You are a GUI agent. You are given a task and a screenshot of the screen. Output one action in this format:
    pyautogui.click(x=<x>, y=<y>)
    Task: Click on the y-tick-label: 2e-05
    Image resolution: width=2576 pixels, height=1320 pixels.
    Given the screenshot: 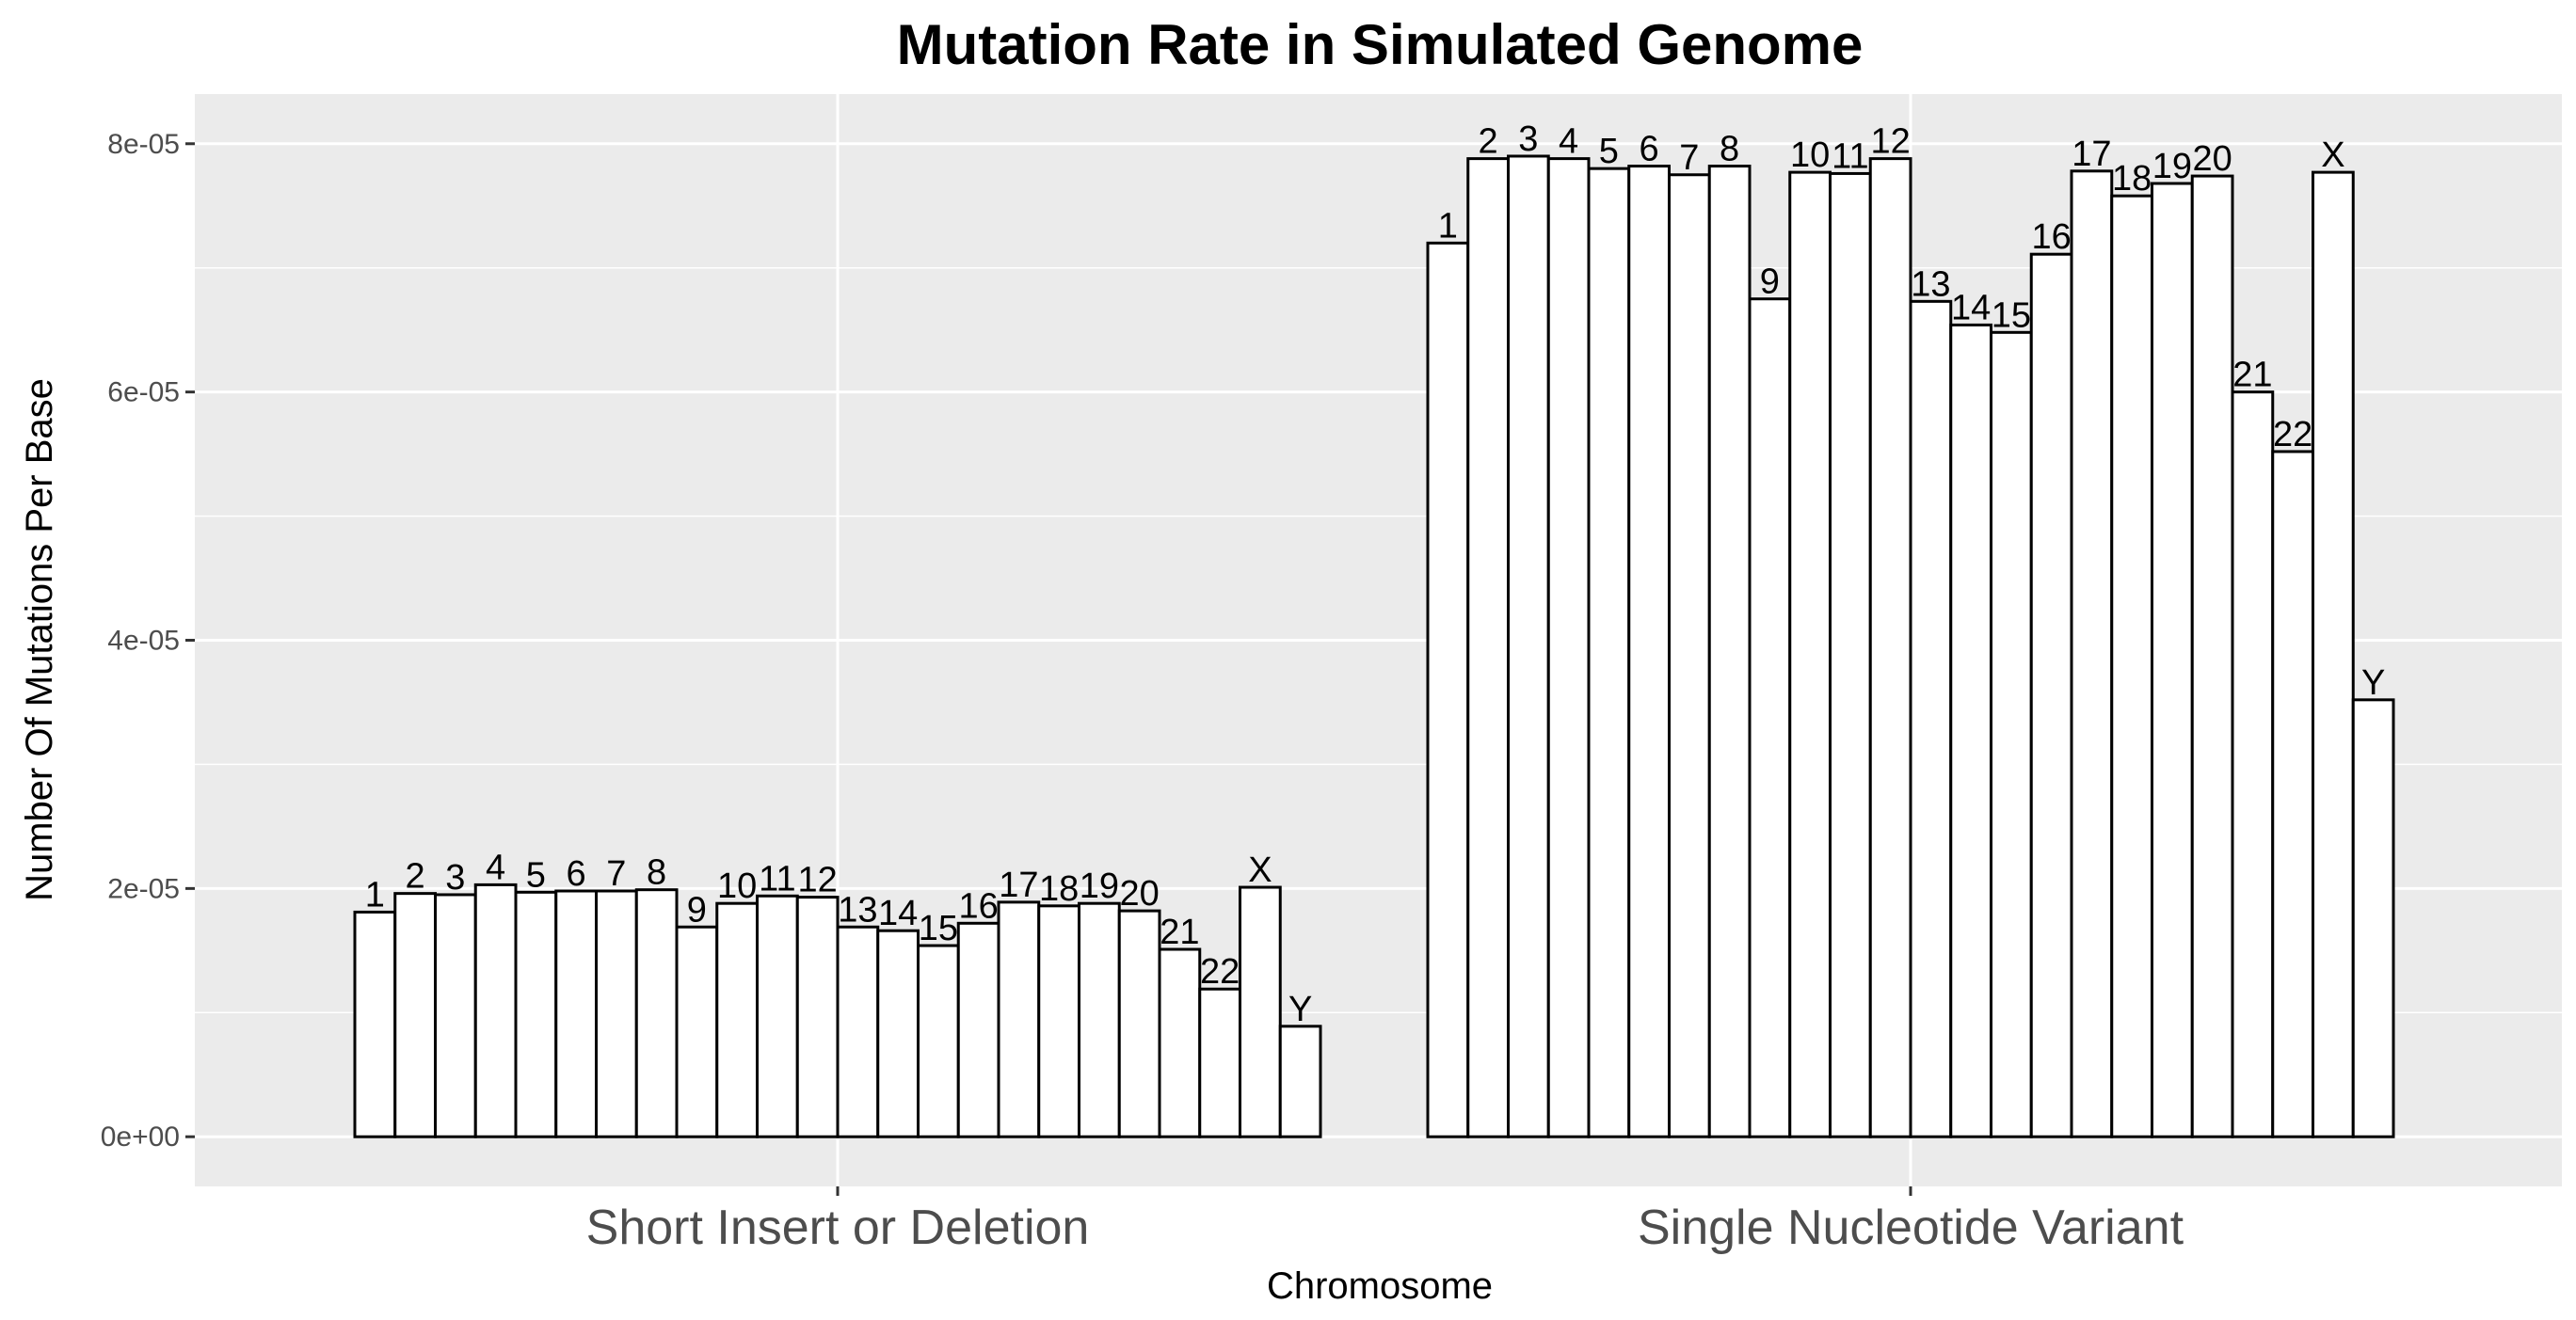 What is the action you would take?
    pyautogui.click(x=143, y=889)
    